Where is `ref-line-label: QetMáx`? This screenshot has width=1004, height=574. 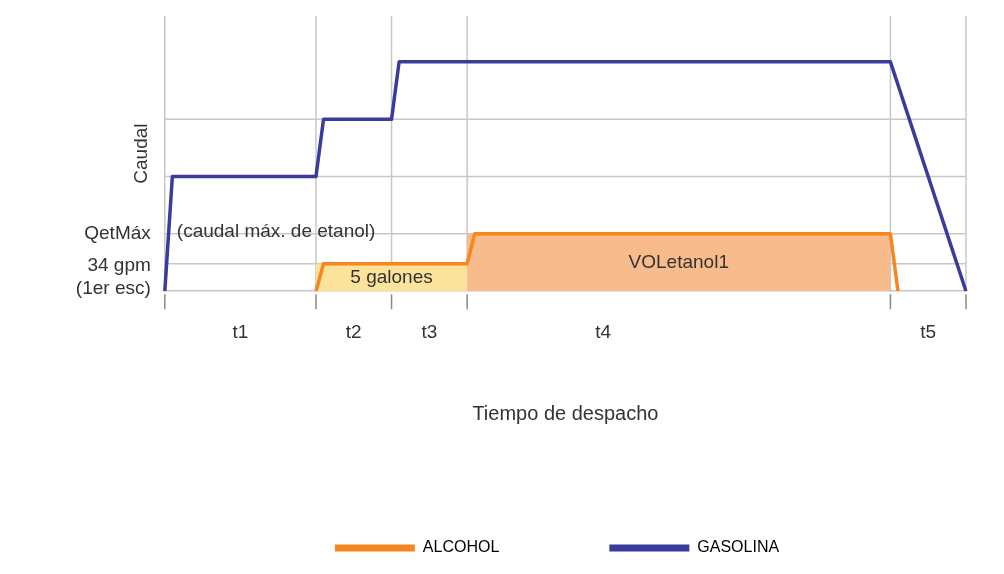 ref-line-label: QetMáx is located at coordinates (118, 233).